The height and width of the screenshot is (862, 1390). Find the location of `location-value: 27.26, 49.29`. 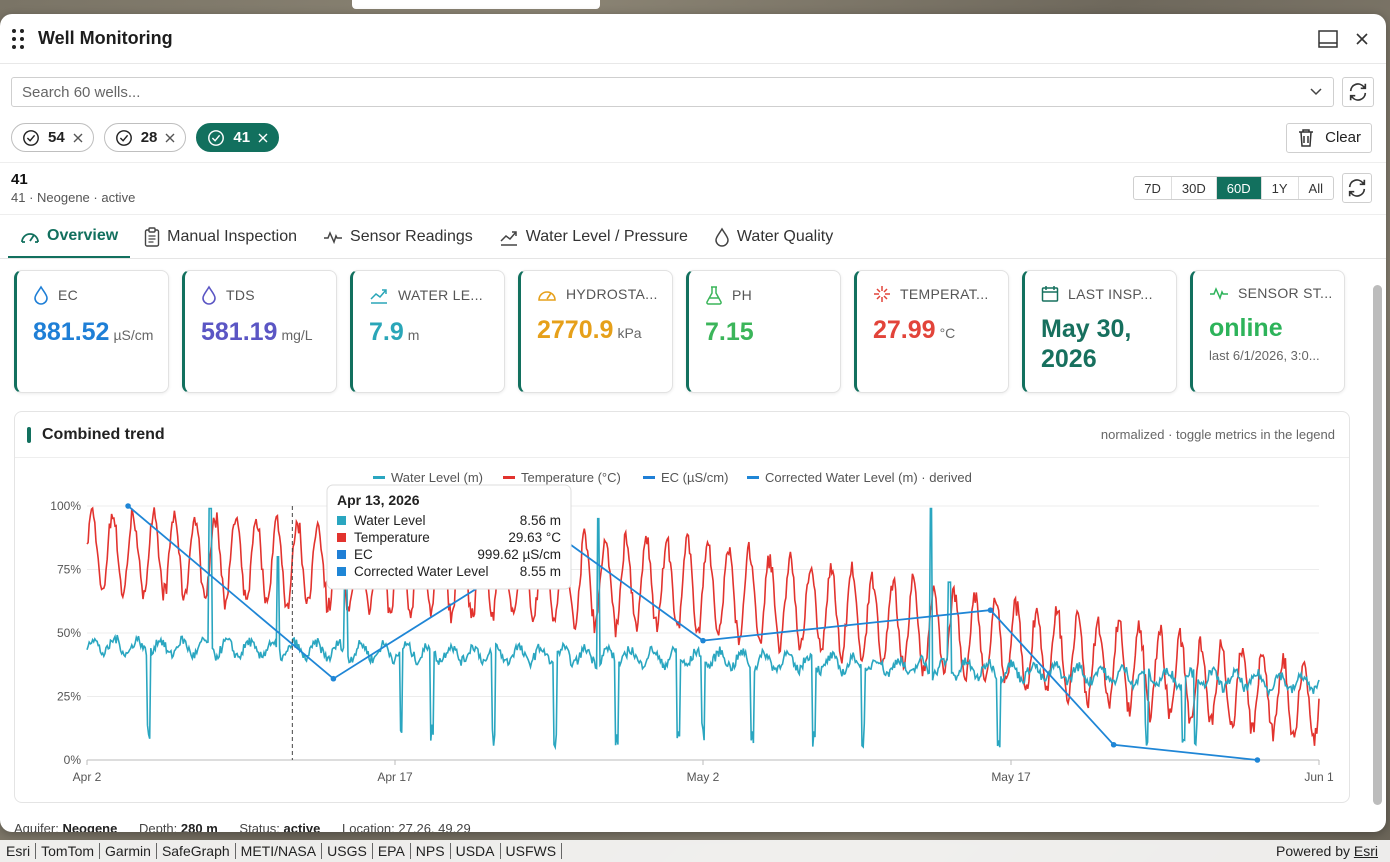

location-value: 27.26, 49.29 is located at coordinates (434, 826).